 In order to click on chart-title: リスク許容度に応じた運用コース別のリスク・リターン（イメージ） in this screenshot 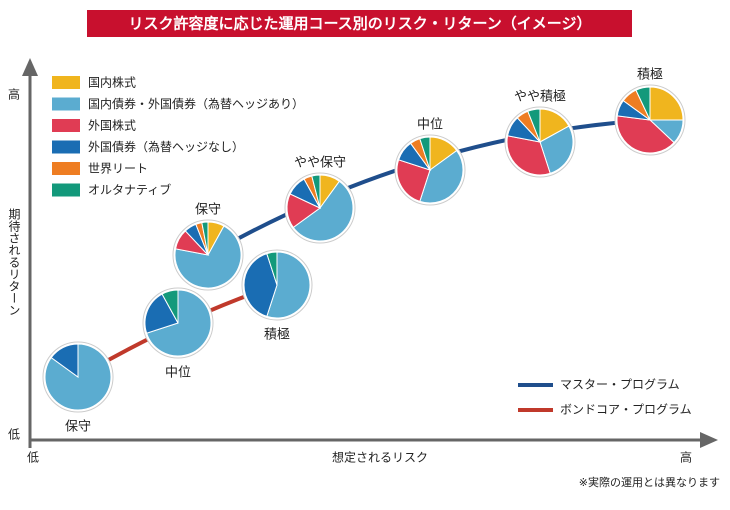, I will do `click(360, 24)`.